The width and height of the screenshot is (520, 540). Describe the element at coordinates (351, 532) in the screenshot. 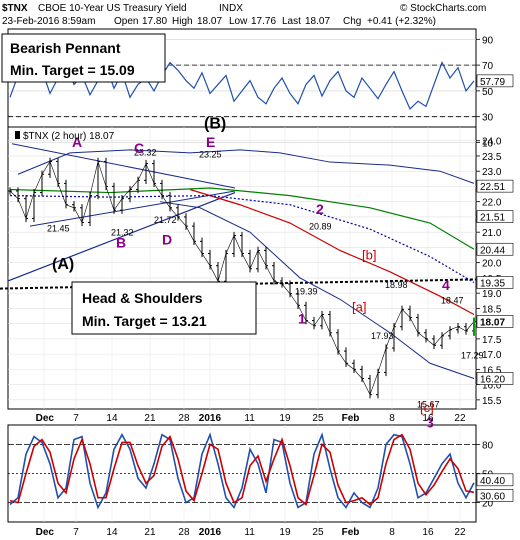

I see `stoch-xtick-label: Feb` at that location.